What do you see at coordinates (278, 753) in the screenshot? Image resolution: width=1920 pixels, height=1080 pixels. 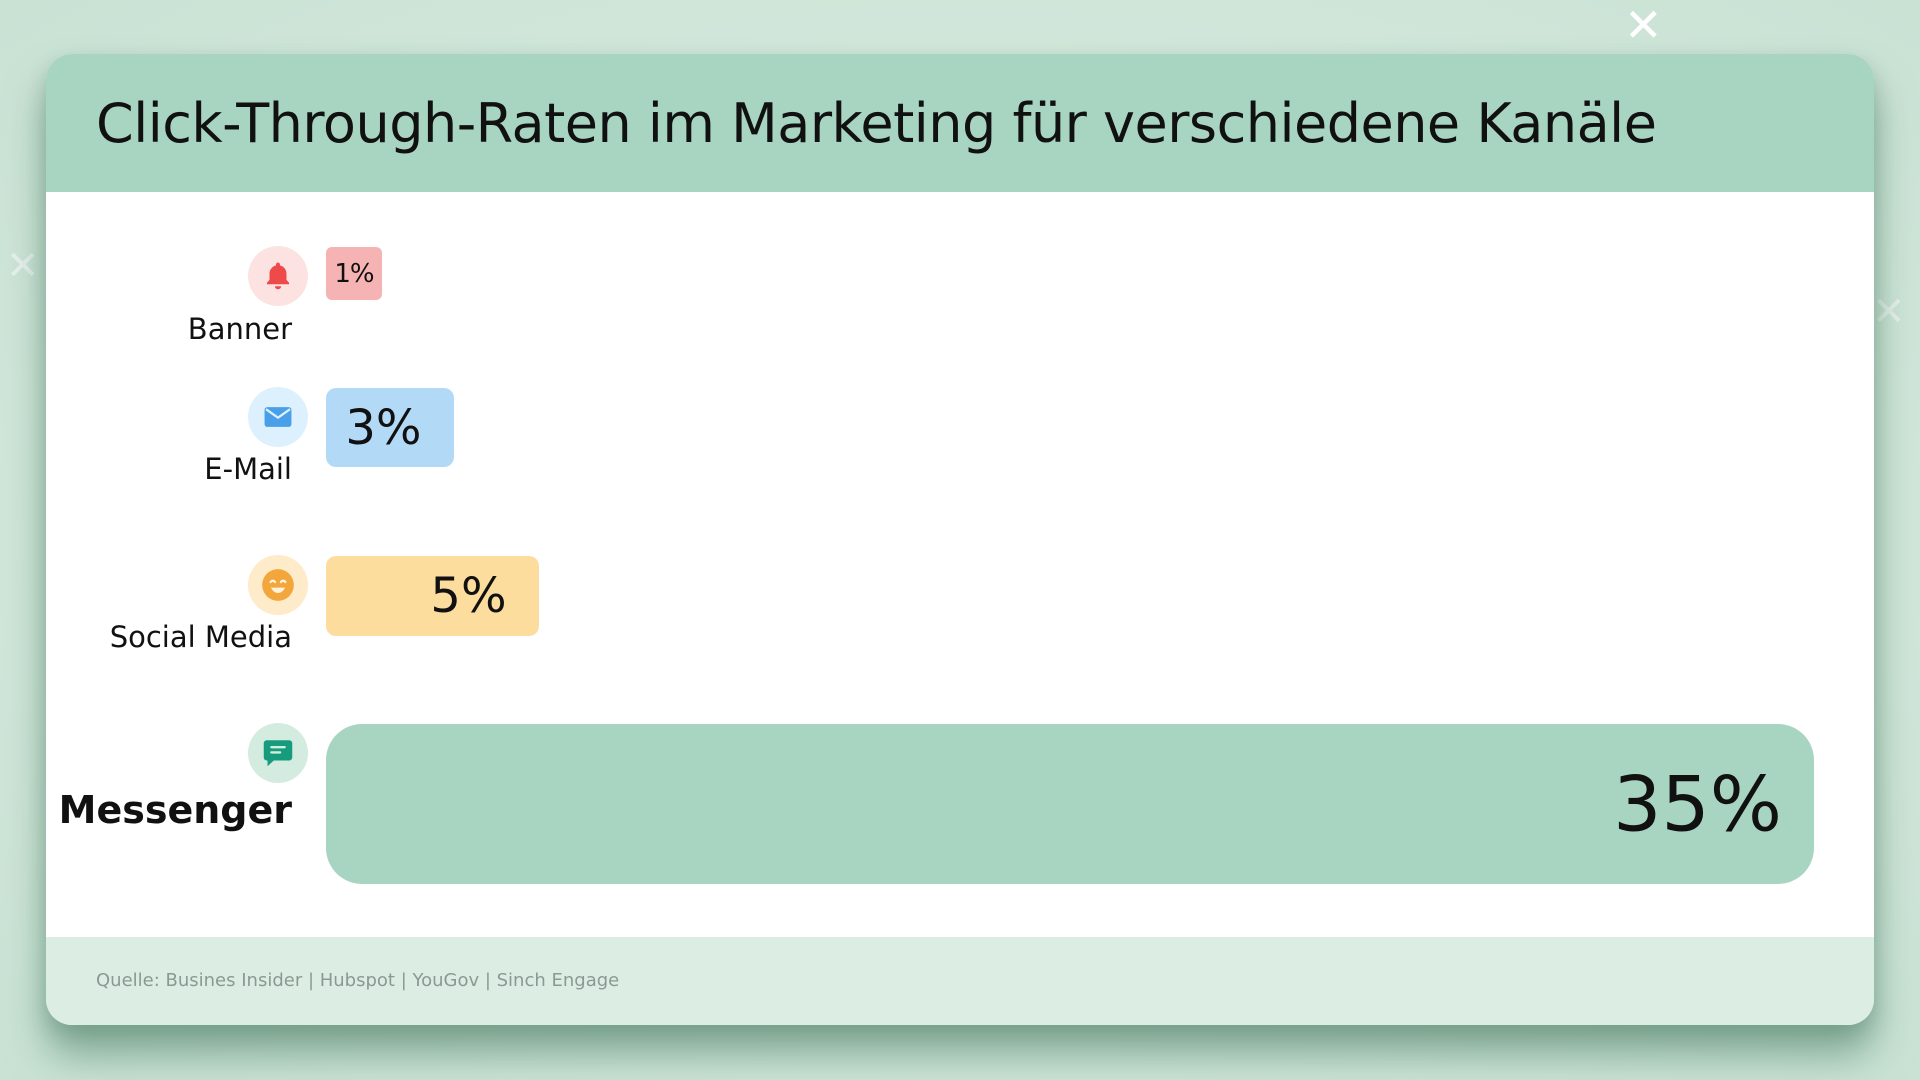 I see `chat-icon` at bounding box center [278, 753].